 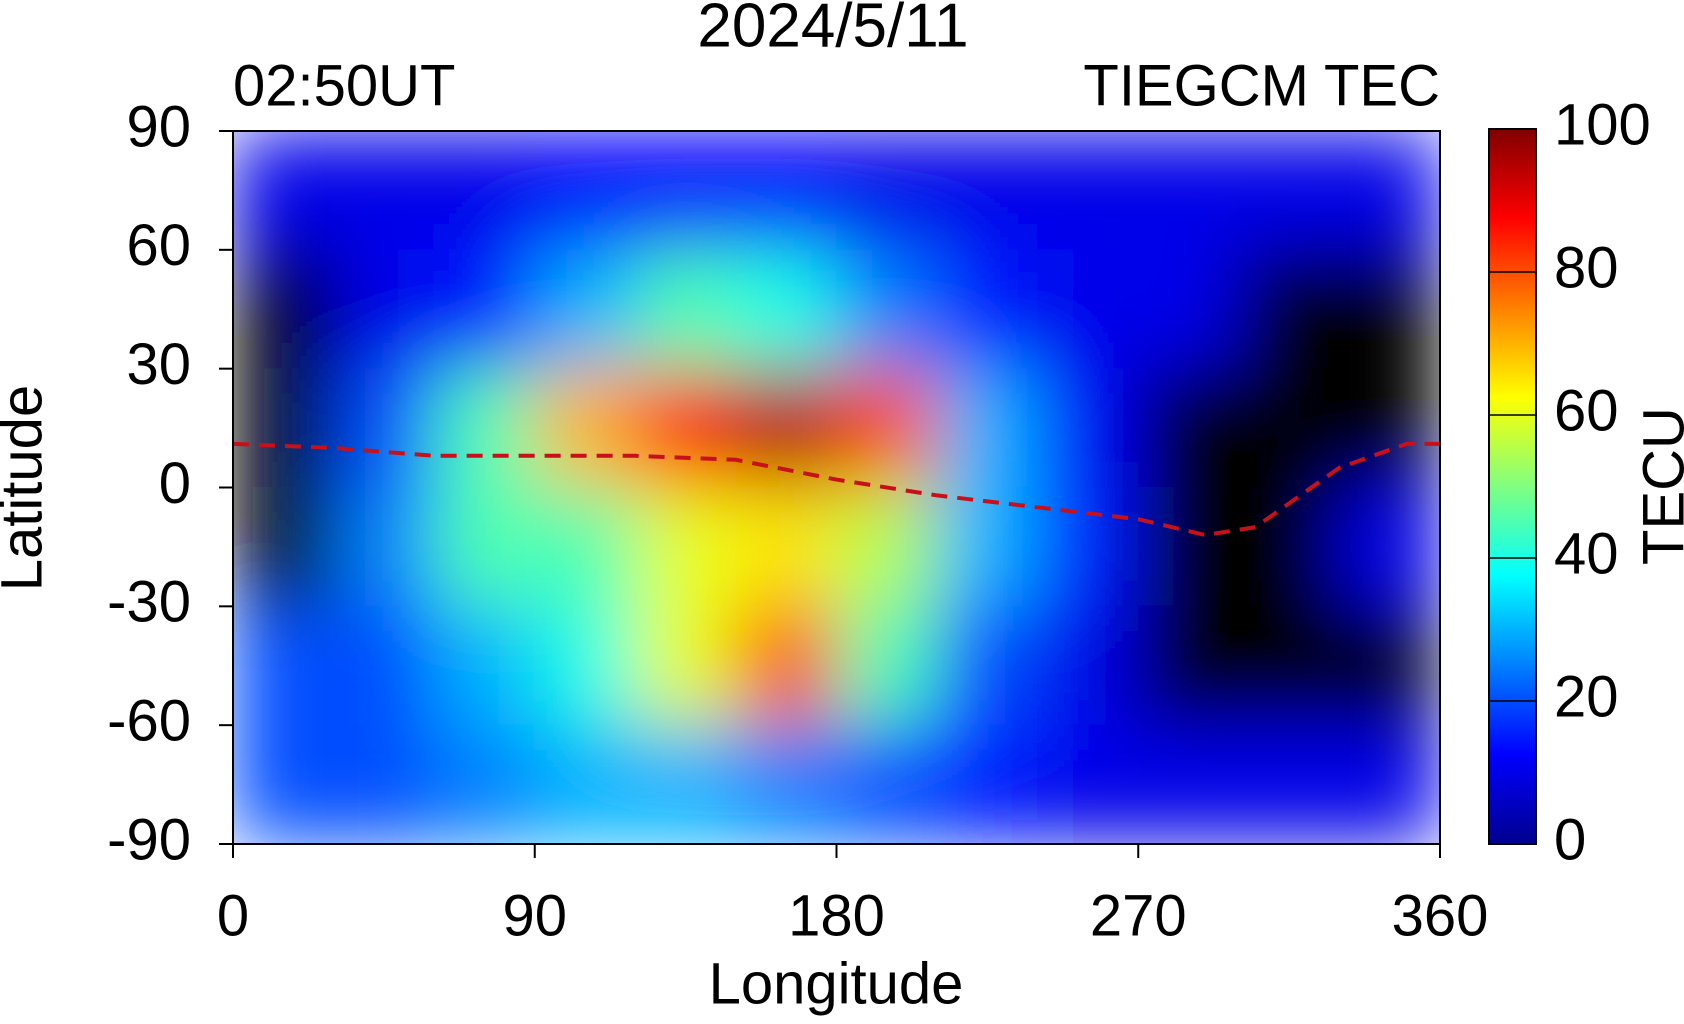 I want to click on colorbar-tick-label: 60, so click(x=1586, y=410).